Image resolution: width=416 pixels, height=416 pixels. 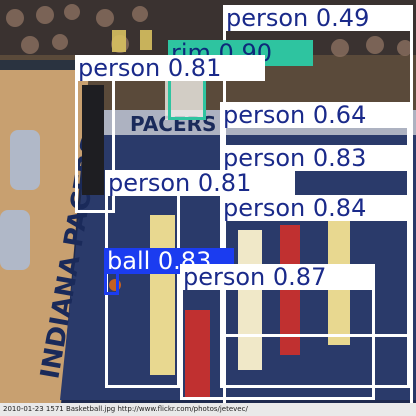 I want to click on person-detection-label: person 0.83, so click(x=315, y=158).